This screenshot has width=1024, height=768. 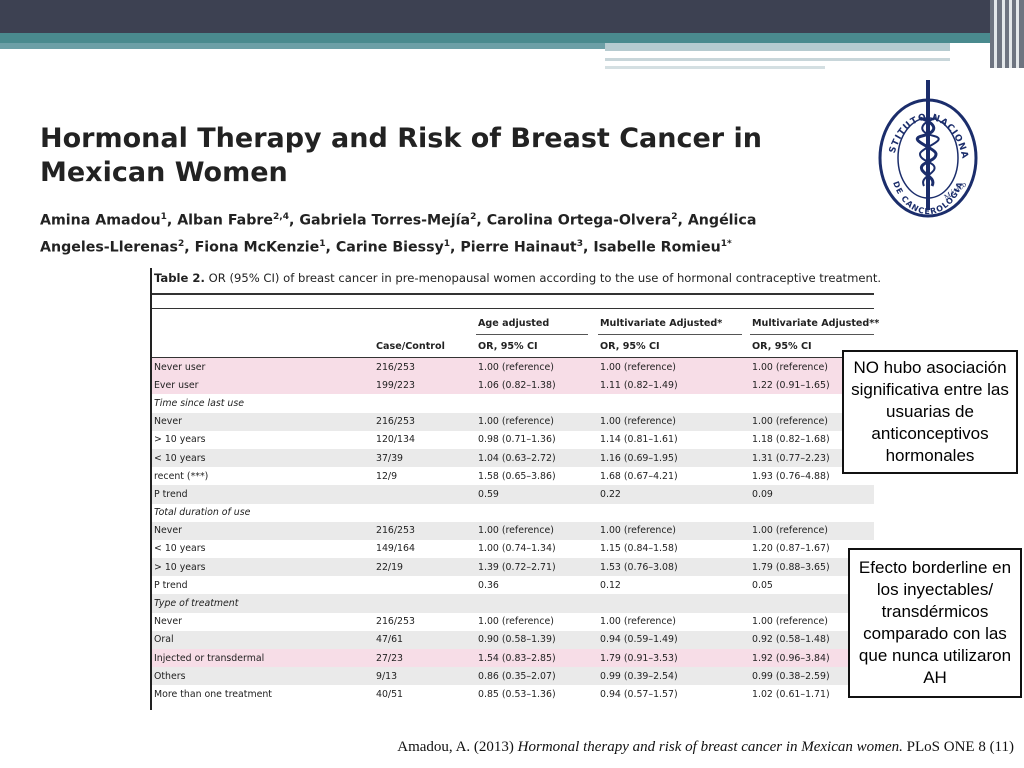 What do you see at coordinates (517, 549) in the screenshot?
I see `table-cell: 1.00 (0.74–1.34)` at bounding box center [517, 549].